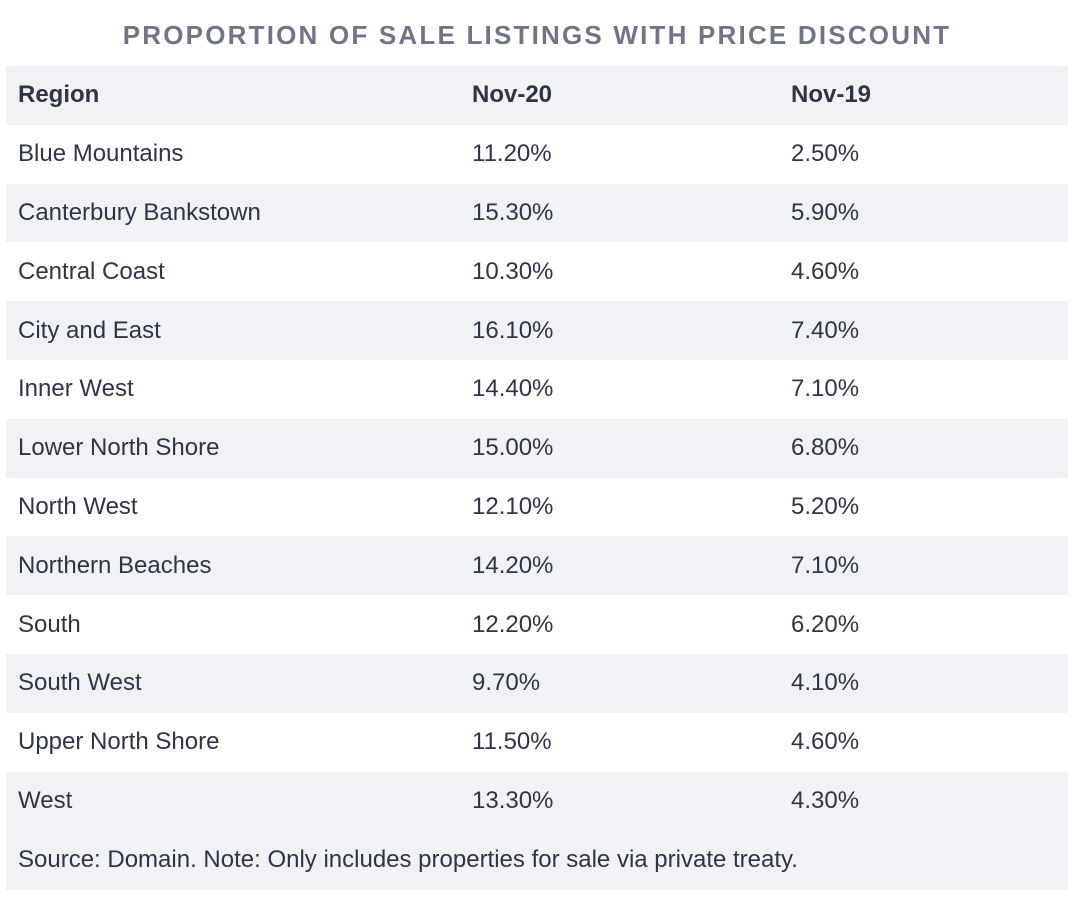 The image size is (1080, 905). I want to click on header-region: Region, so click(59, 95).